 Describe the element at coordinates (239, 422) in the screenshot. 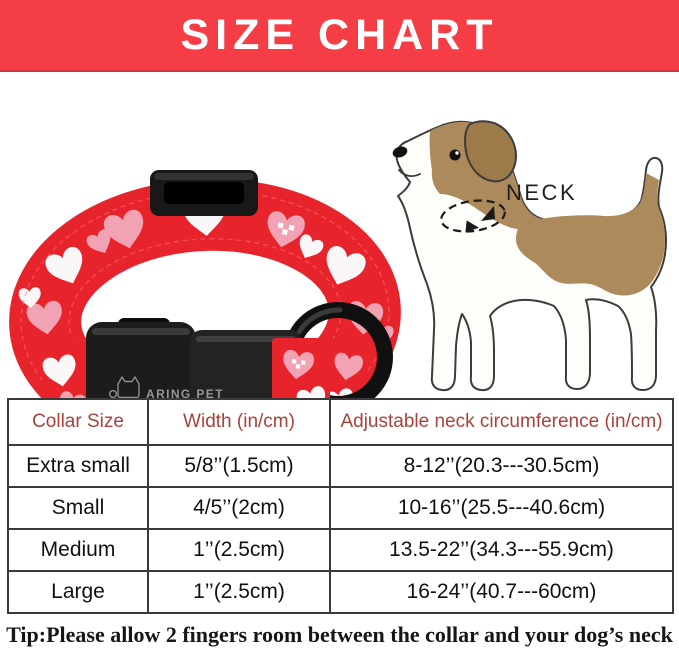

I see `column-header-width: Width (in/cm)` at that location.